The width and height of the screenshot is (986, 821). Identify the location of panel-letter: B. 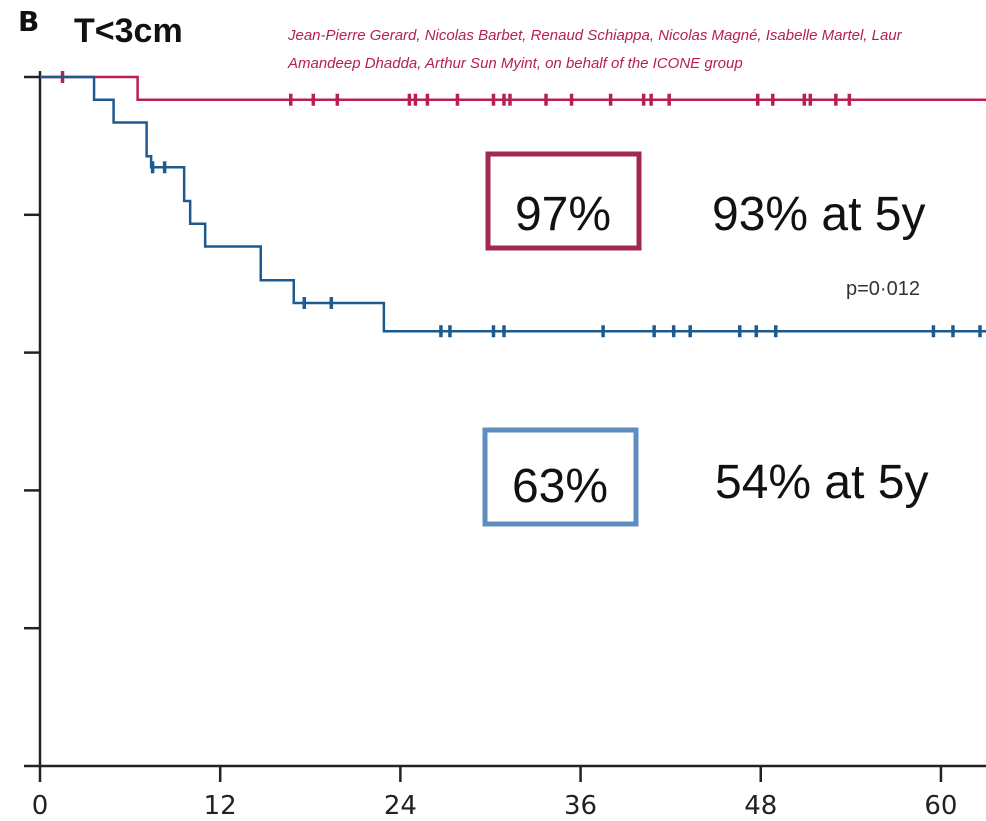
(28, 21).